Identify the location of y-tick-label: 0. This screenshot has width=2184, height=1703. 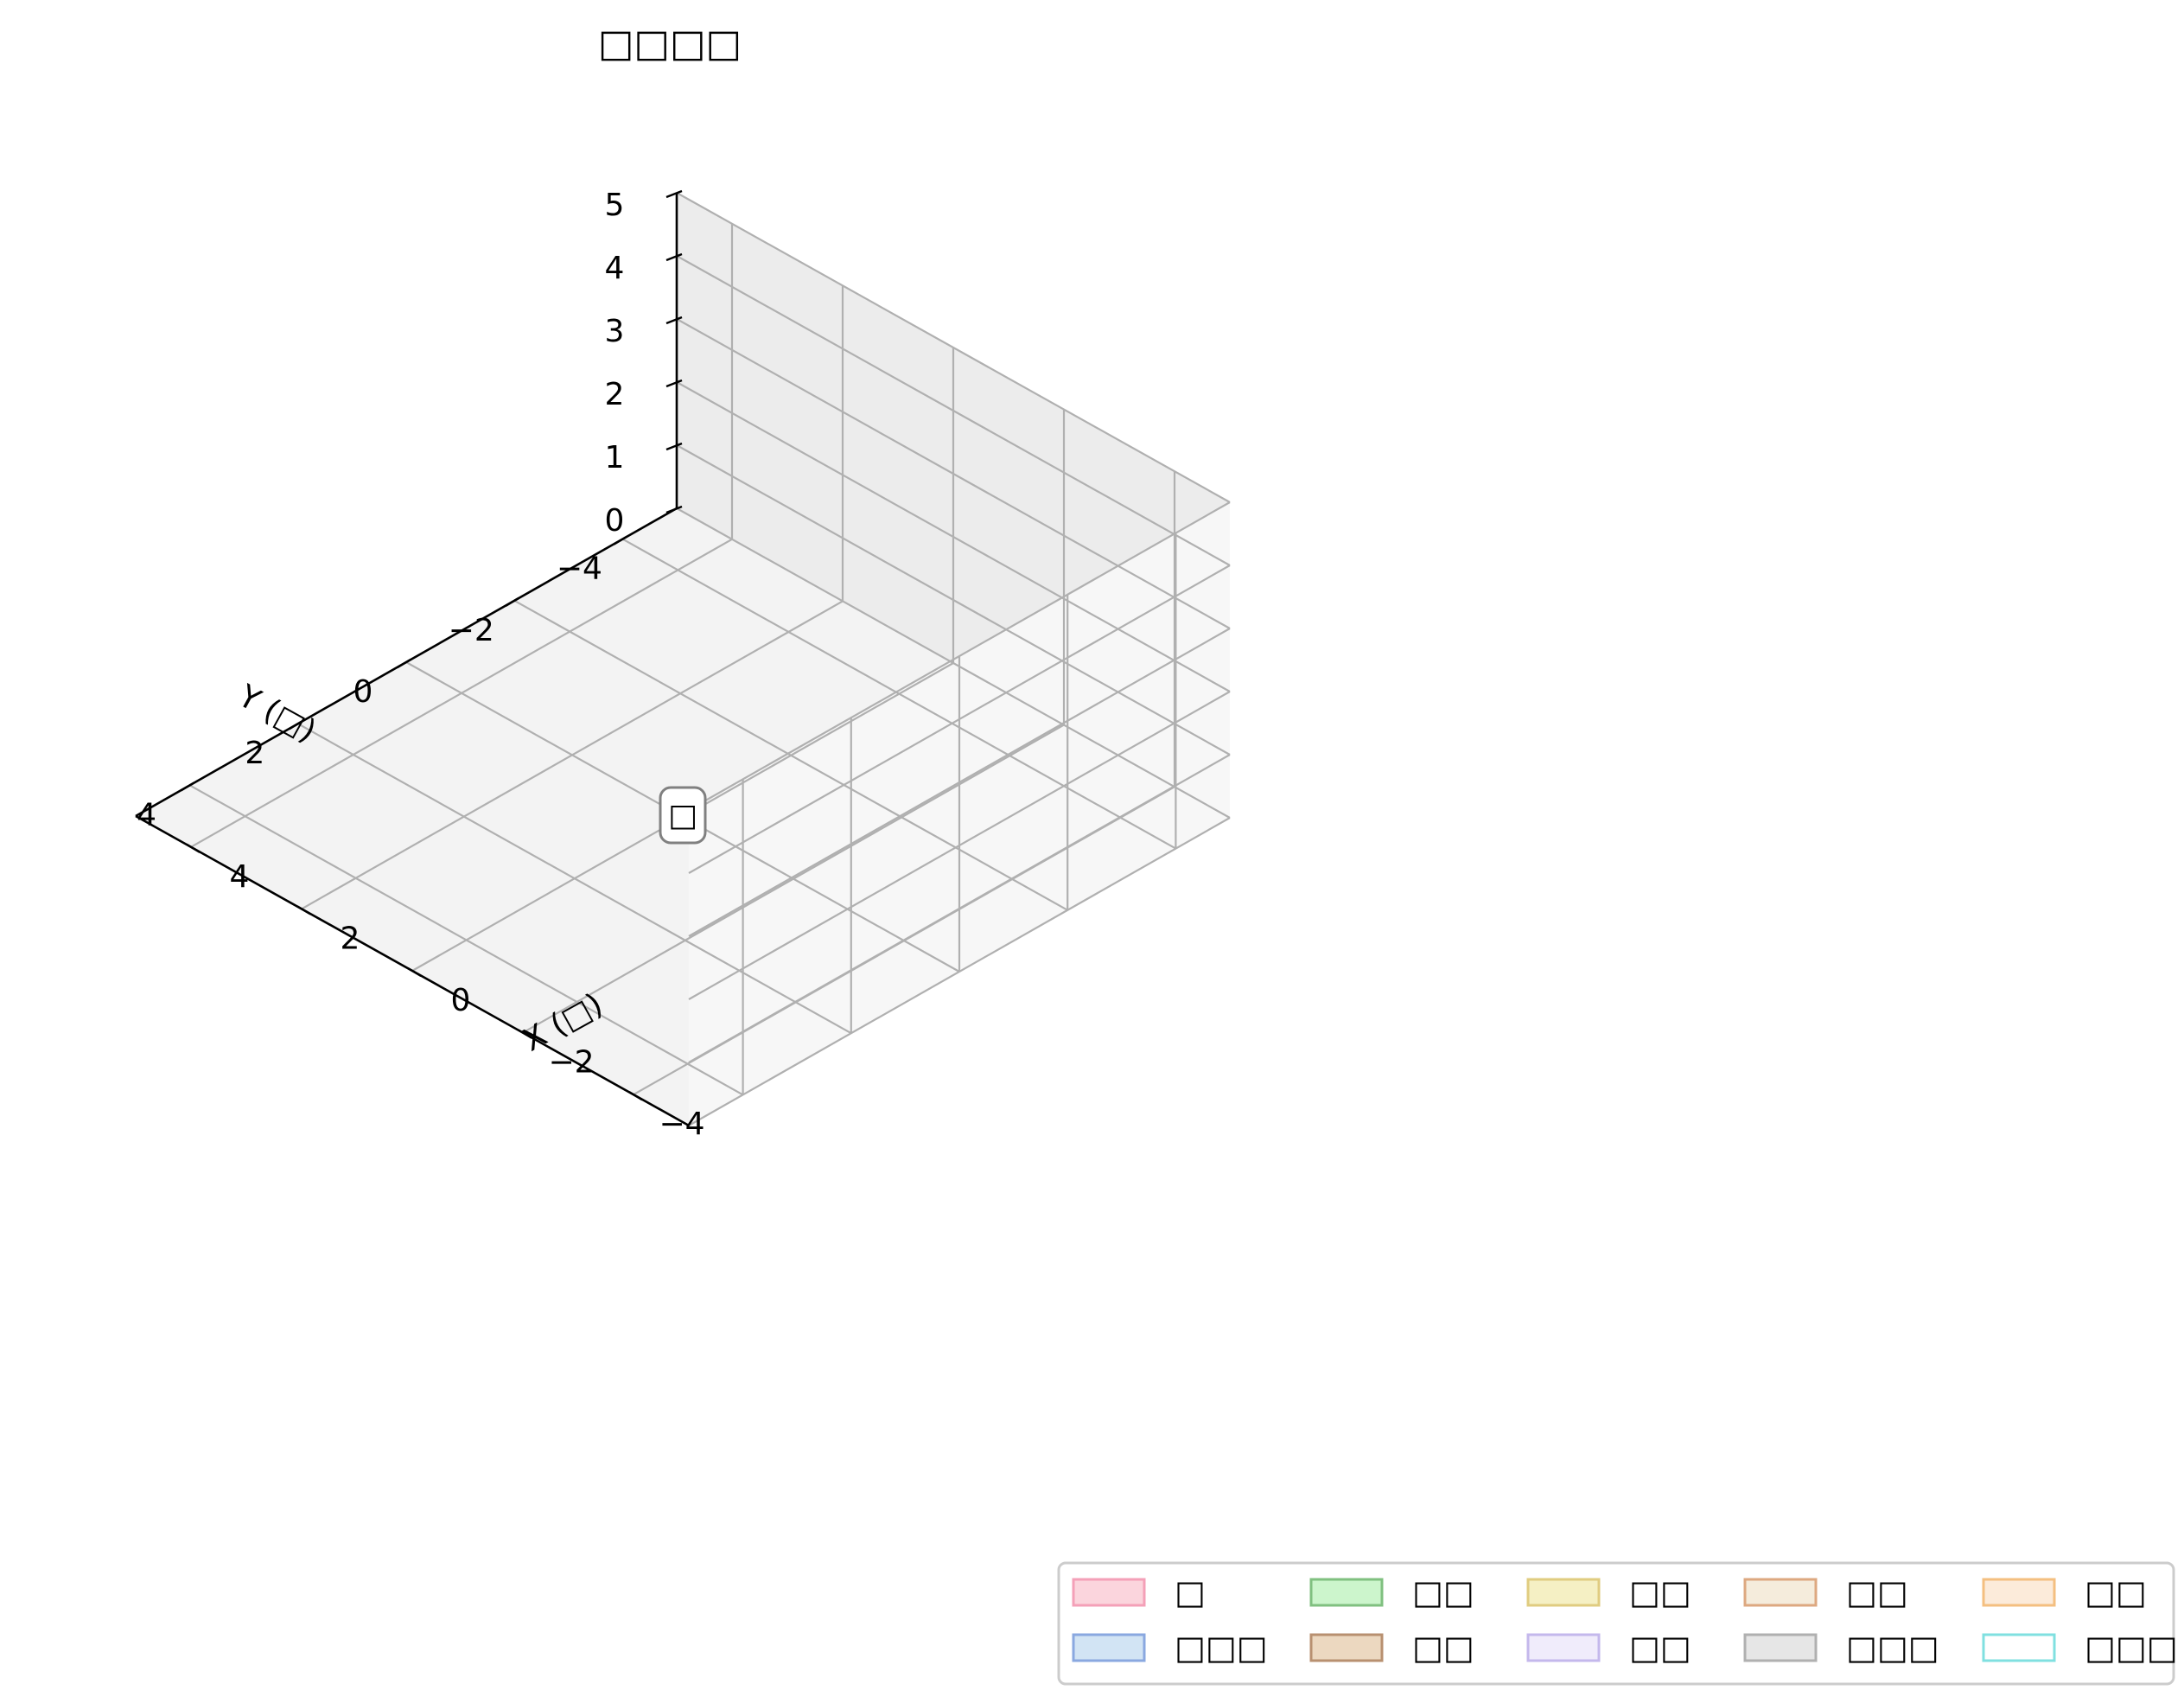
(363, 692).